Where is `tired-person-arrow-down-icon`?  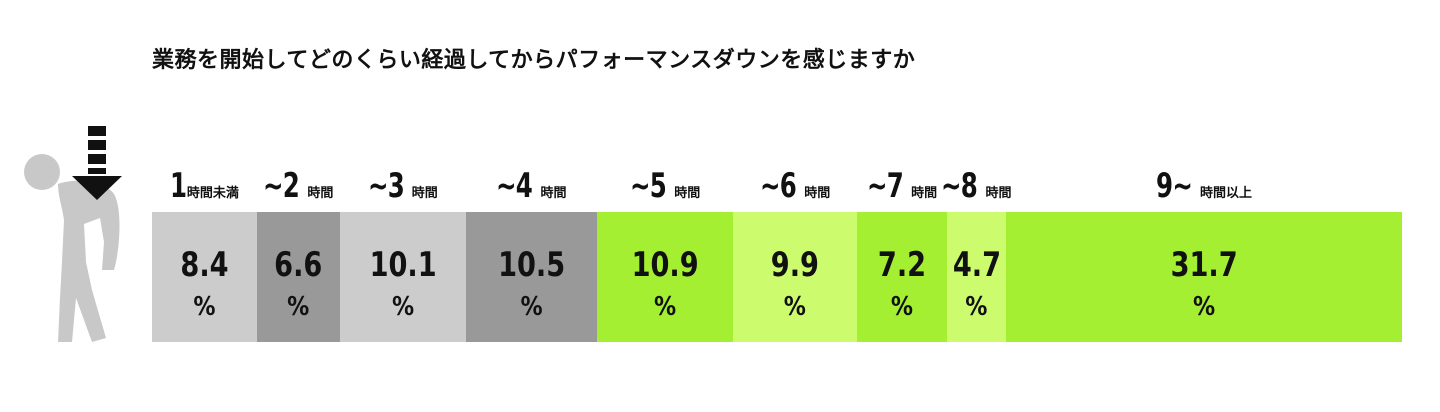 tired-person-arrow-down-icon is located at coordinates (77, 237).